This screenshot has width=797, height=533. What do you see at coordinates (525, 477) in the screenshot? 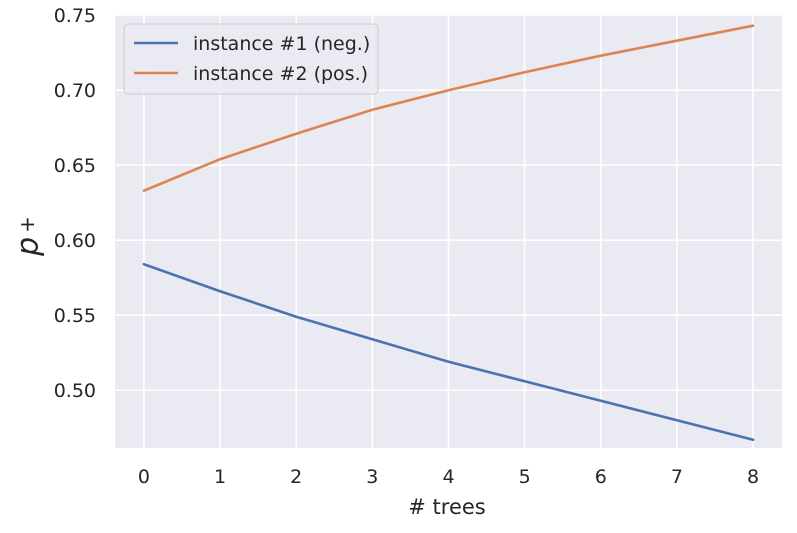
I see `x-tick-label: 5` at bounding box center [525, 477].